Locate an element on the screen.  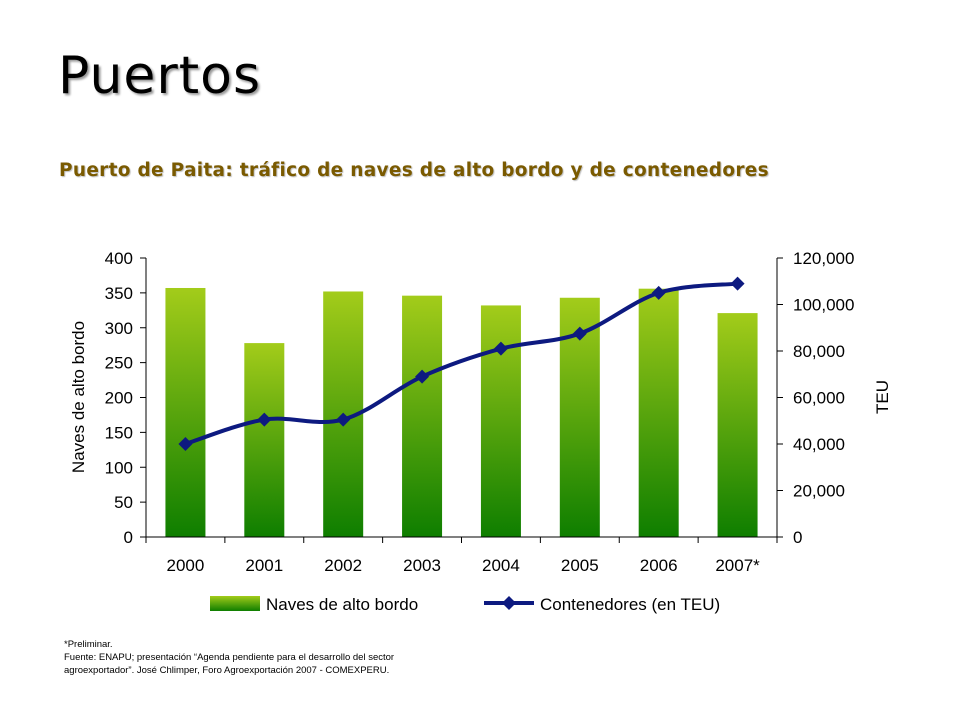
y-tick-label-left: 50 is located at coordinates (123, 502).